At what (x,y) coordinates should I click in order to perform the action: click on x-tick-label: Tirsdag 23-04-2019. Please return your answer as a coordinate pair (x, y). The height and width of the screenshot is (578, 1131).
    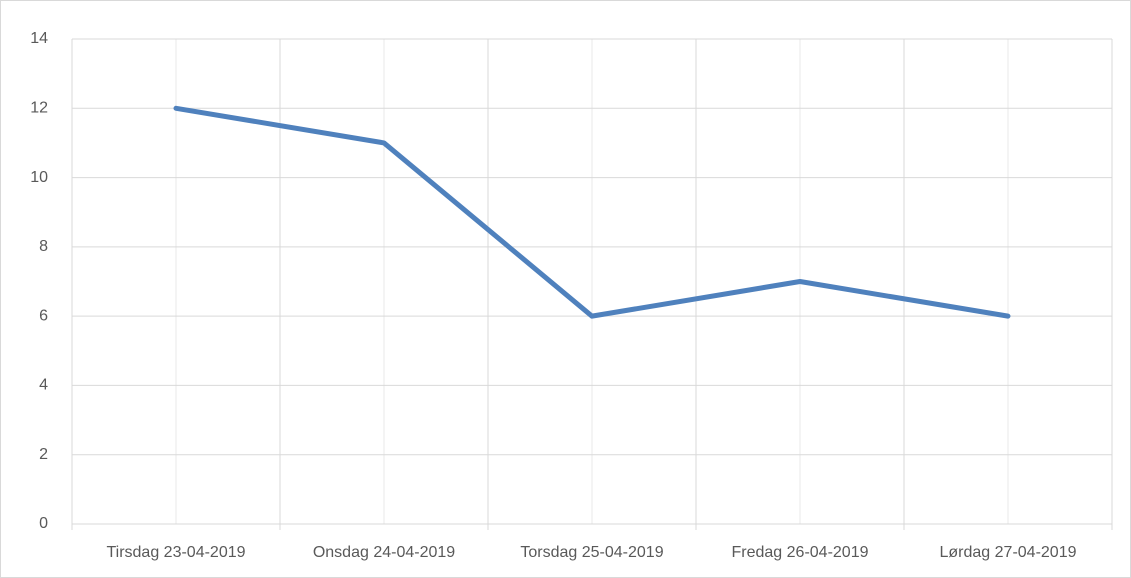
    Looking at the image, I should click on (175, 552).